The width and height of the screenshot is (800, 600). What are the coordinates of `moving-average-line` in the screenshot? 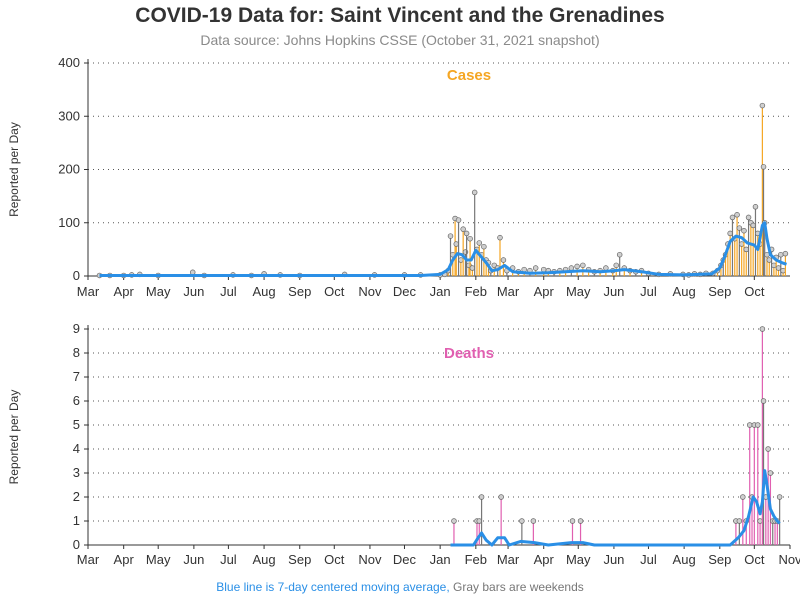 It's located at (443, 249).